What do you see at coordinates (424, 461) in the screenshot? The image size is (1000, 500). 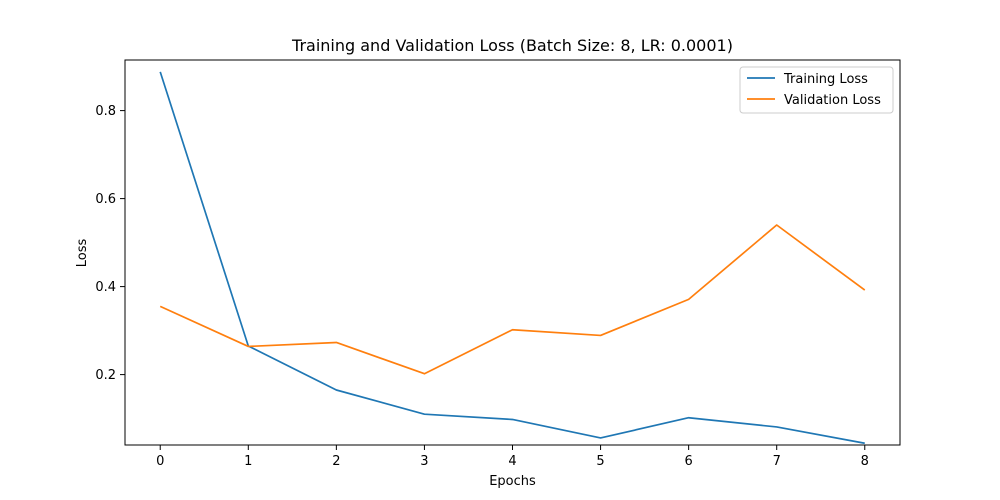 I see `x-tick-label: 3` at bounding box center [424, 461].